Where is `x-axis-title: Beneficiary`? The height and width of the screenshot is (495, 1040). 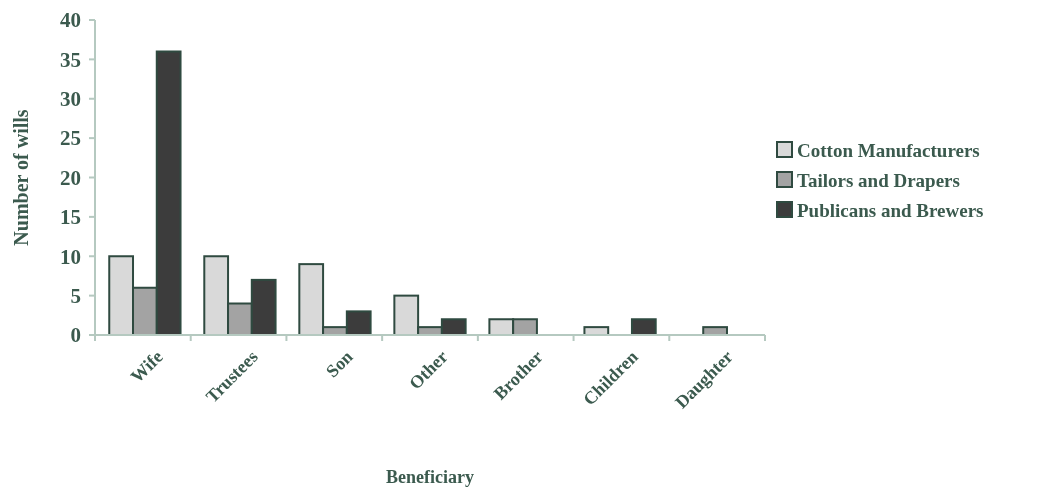
x-axis-title: Beneficiary is located at coordinates (430, 477).